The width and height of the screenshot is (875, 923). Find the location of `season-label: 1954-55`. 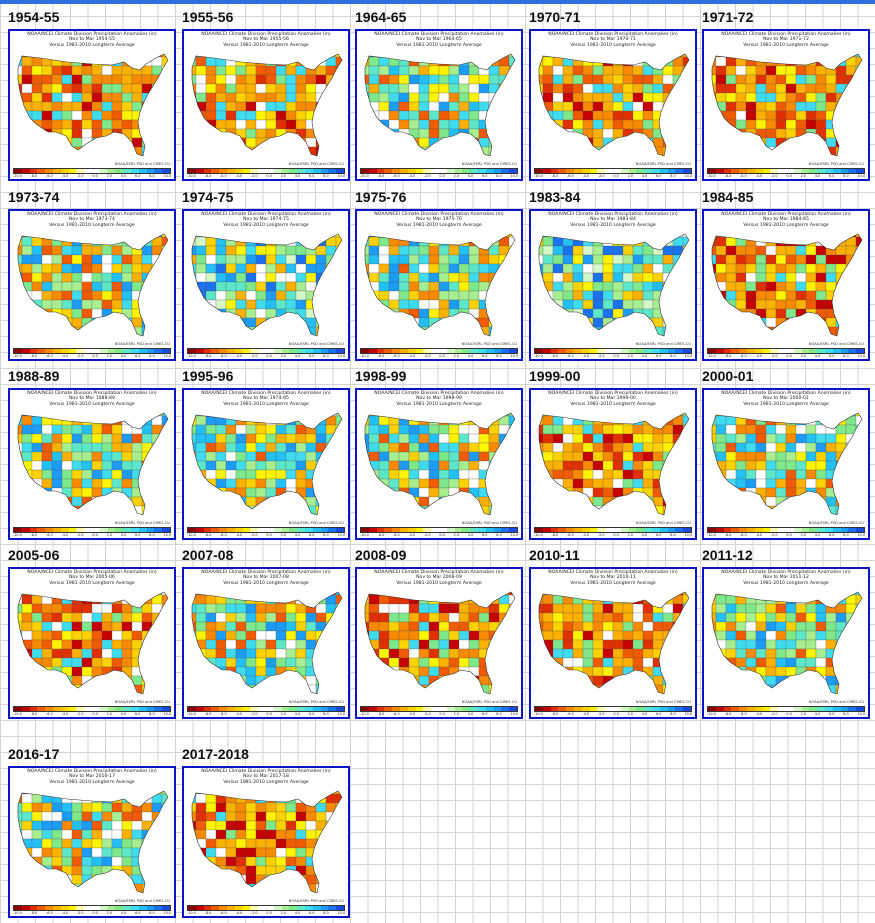

season-label: 1954-55 is located at coordinates (34, 17).